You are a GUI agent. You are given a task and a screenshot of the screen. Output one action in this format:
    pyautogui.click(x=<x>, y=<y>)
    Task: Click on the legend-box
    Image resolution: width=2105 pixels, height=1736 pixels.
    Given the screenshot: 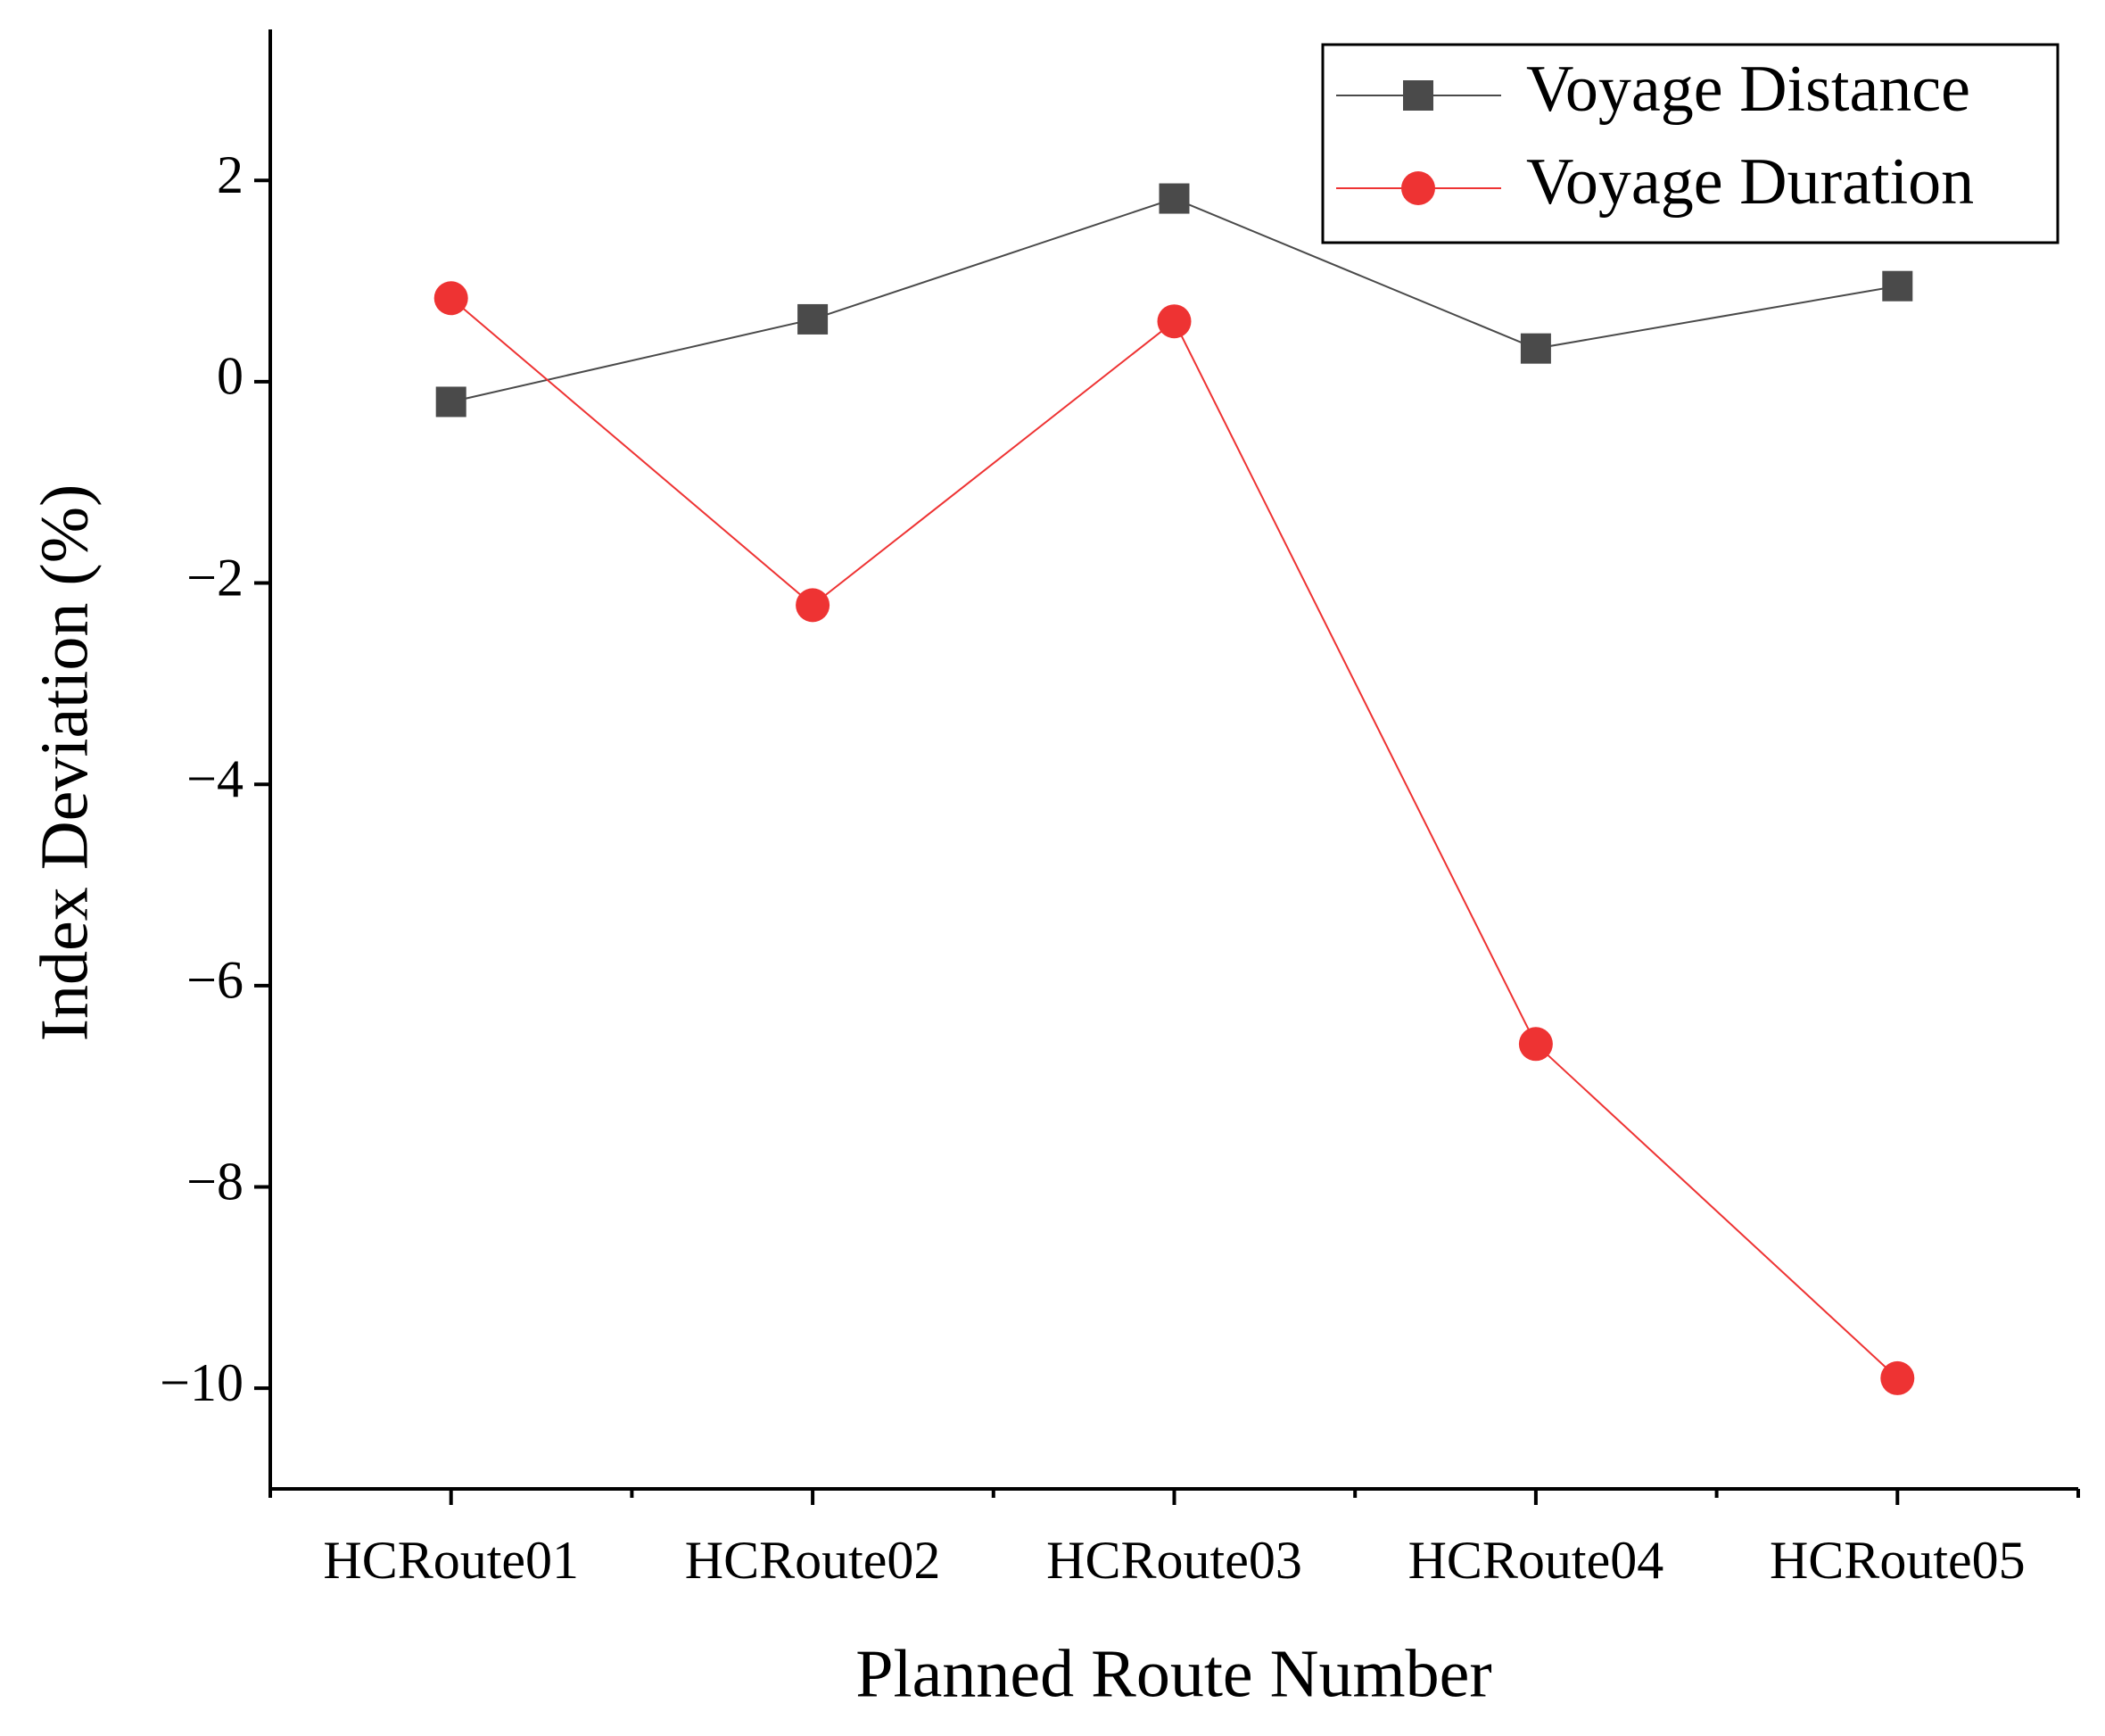 What is the action you would take?
    pyautogui.click(x=1690, y=143)
    